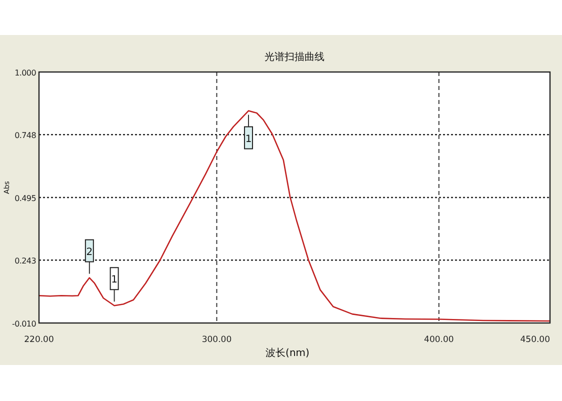 This screenshot has height=401, width=562. What do you see at coordinates (25, 135) in the screenshot?
I see `y-tick-label: 0.748` at bounding box center [25, 135].